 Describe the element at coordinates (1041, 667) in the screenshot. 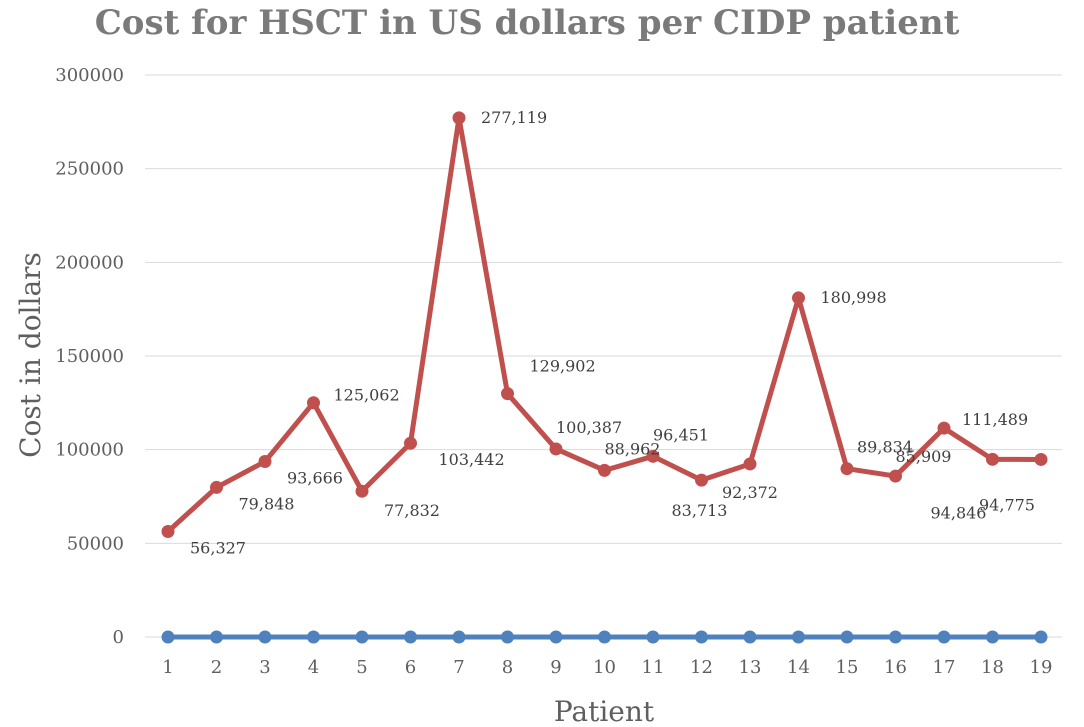

I see `x-tick-label: 19` at that location.